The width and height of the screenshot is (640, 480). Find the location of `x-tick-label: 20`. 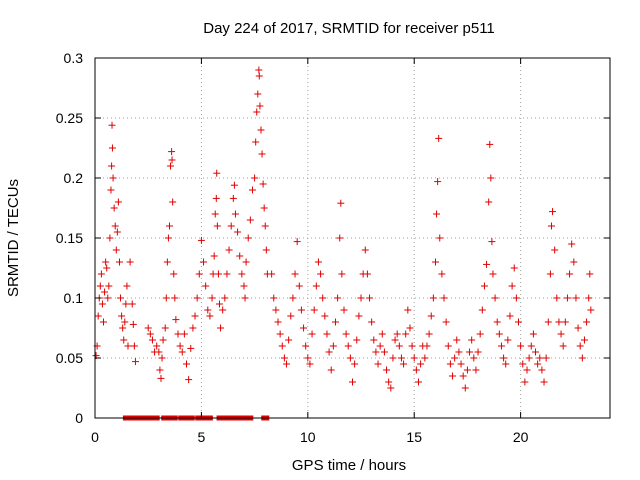

x-tick-label: 20 is located at coordinates (521, 437).